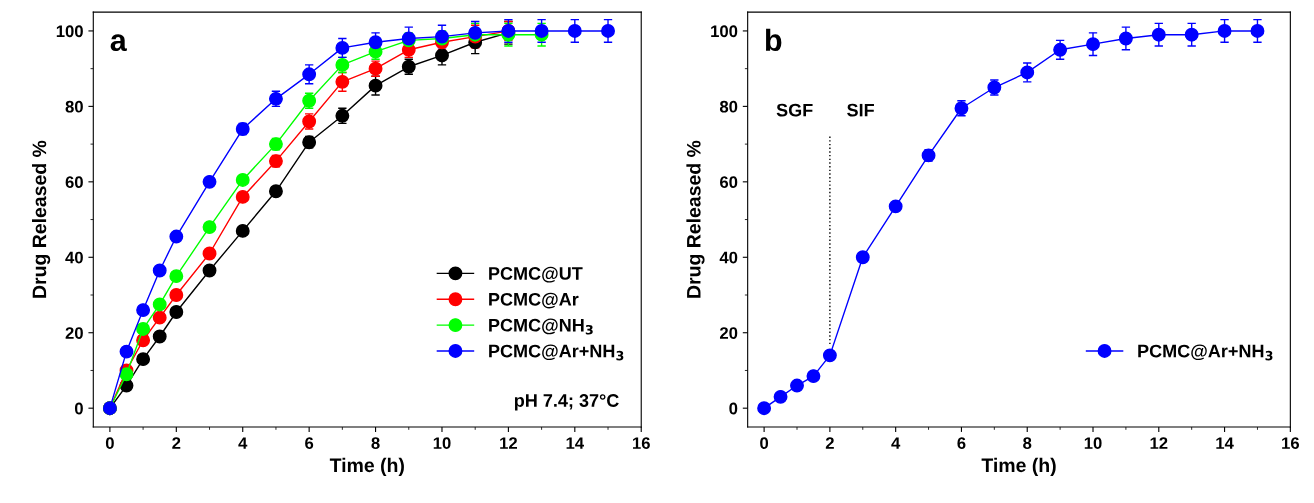 This screenshot has width=1314, height=503. What do you see at coordinates (773, 40) in the screenshot?
I see `annotation: b` at bounding box center [773, 40].